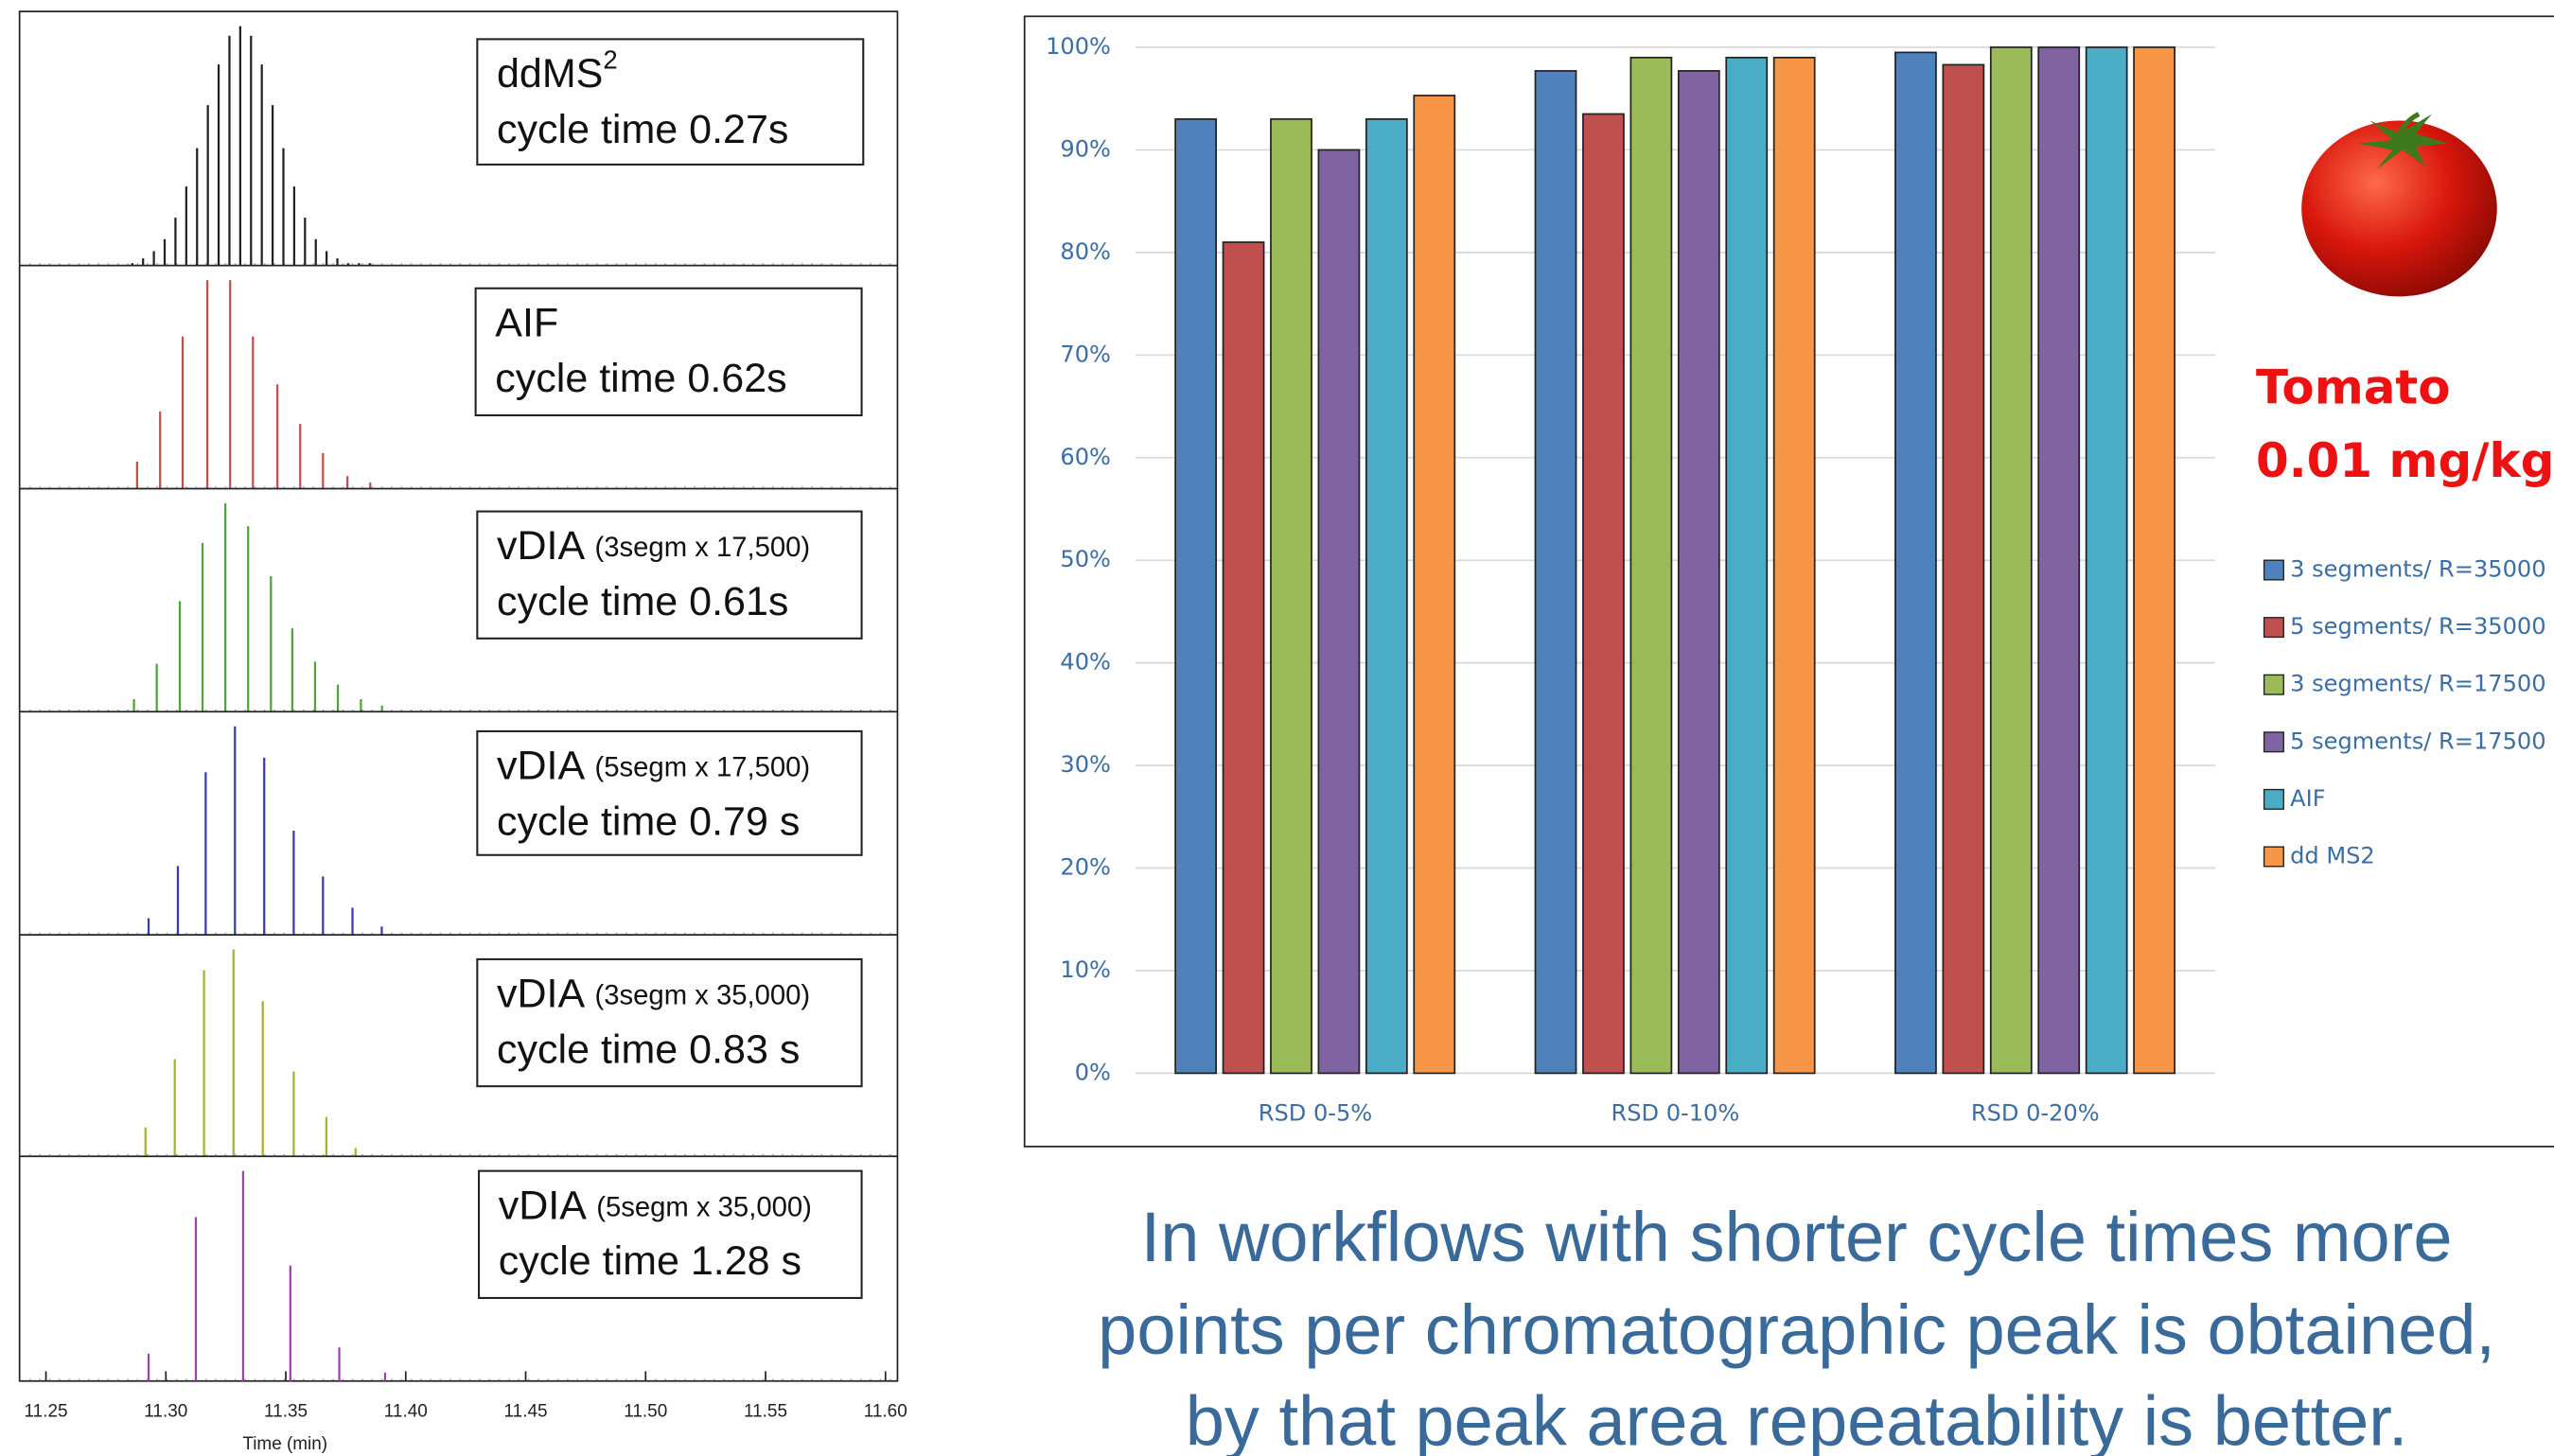 Image resolution: width=2554 pixels, height=1456 pixels. I want to click on panel-label: vDIA (5segm x 17,500), so click(653, 766).